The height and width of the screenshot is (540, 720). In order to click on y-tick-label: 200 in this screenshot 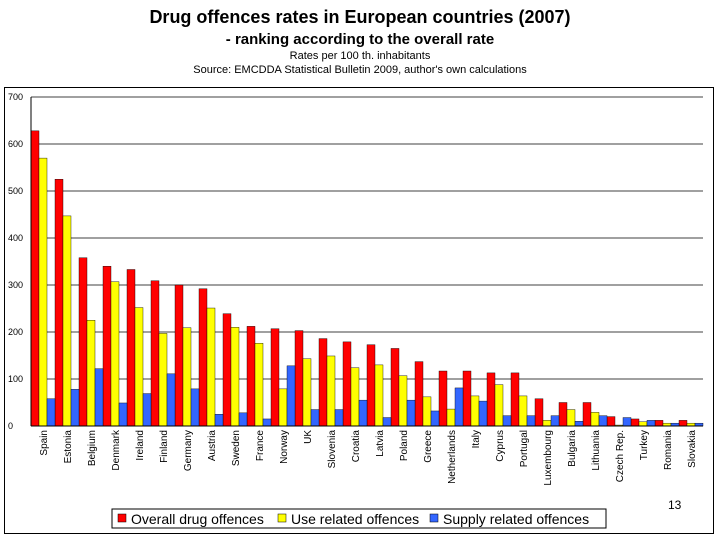, I will do `click(15, 332)`.